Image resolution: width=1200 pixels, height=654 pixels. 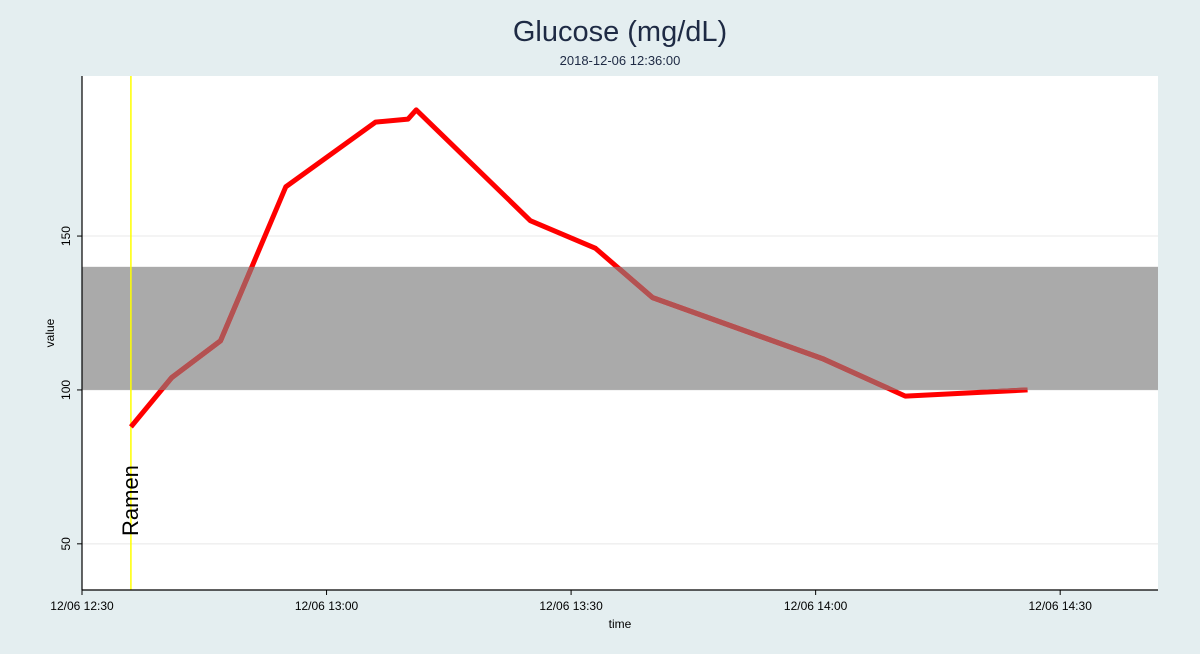 What do you see at coordinates (66, 236) in the screenshot?
I see `y-tick-label: 150` at bounding box center [66, 236].